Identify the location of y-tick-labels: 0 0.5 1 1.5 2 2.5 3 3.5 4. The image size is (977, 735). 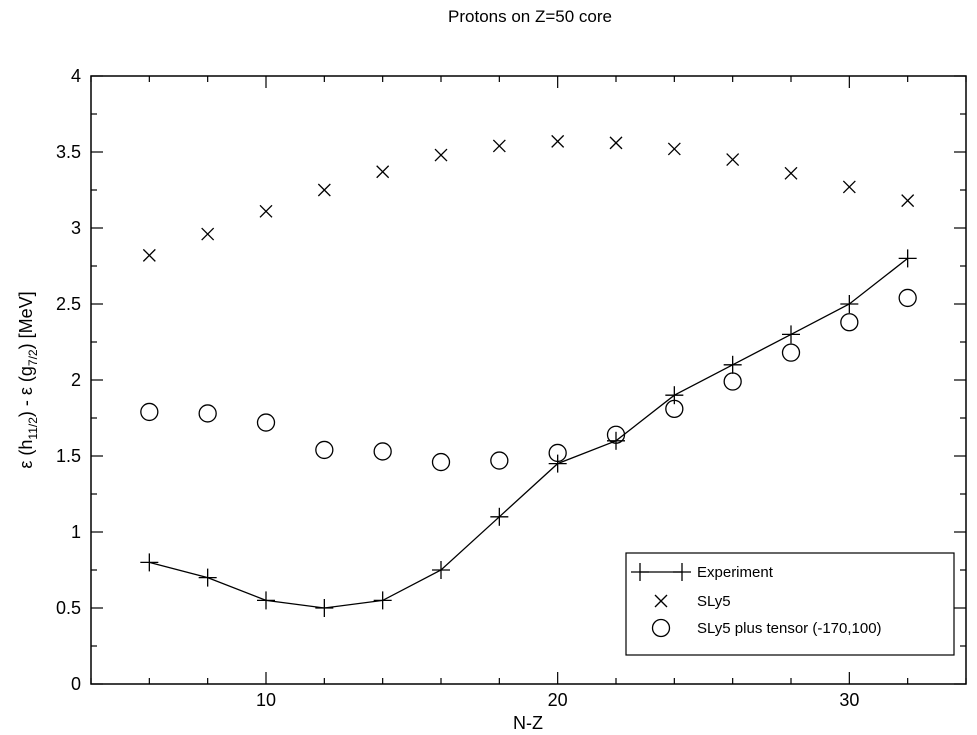
(68, 380).